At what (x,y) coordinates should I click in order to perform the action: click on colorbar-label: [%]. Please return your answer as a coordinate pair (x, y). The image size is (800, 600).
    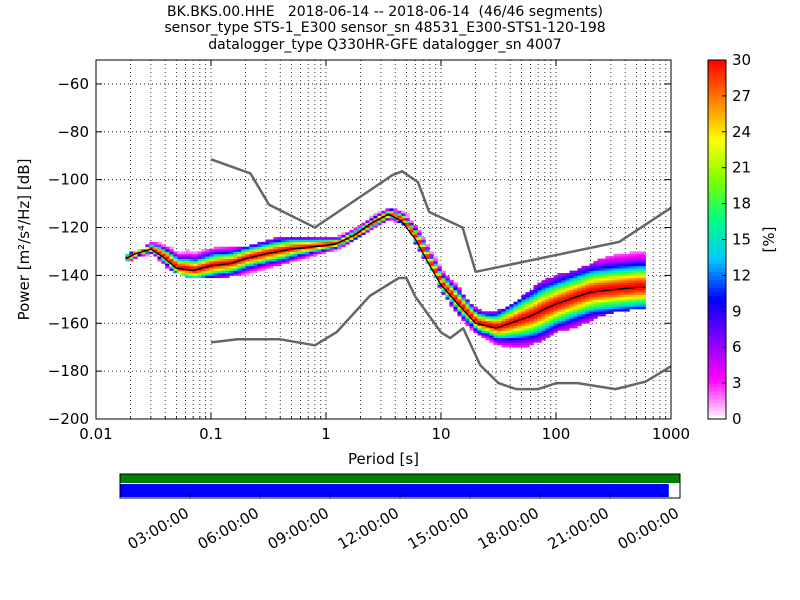
    Looking at the image, I should click on (769, 240).